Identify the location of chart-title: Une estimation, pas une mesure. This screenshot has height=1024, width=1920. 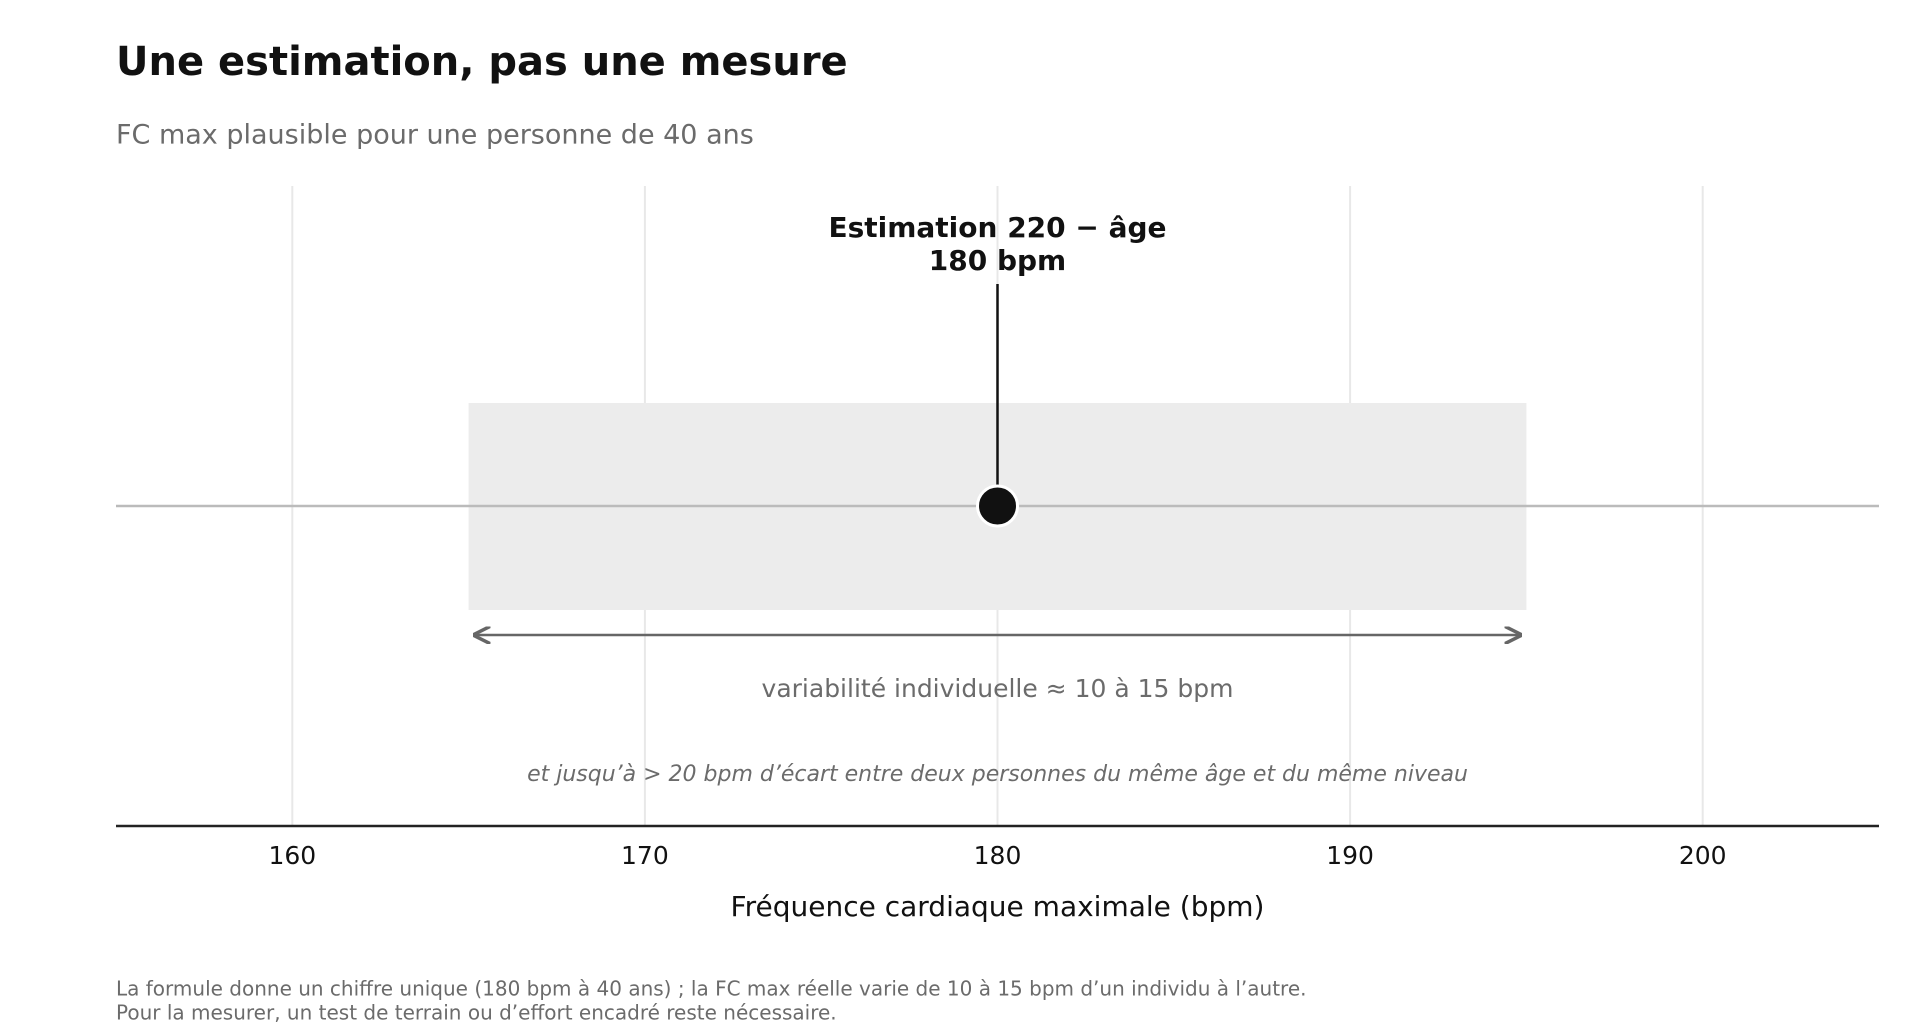
(482, 62).